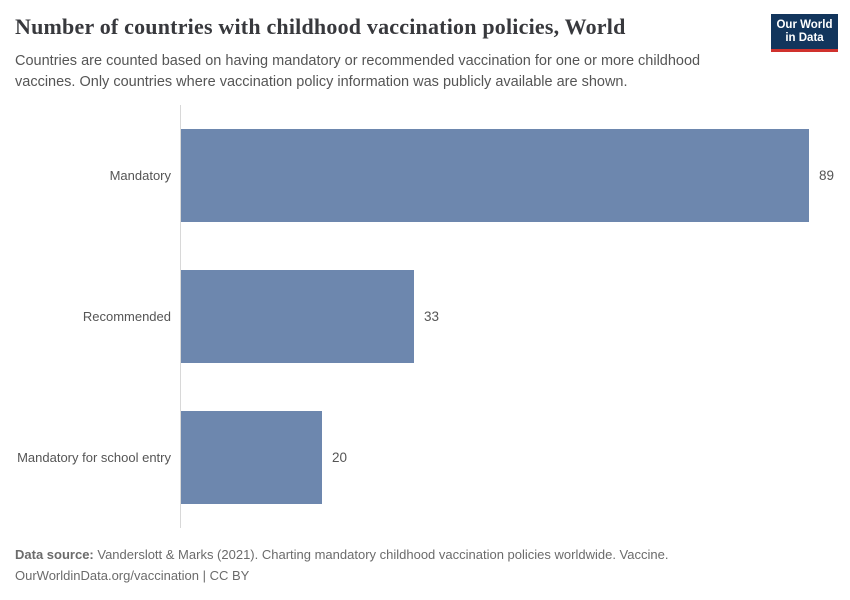 The height and width of the screenshot is (600, 850). Describe the element at coordinates (340, 457) in the screenshot. I see `value-label: 20` at that location.